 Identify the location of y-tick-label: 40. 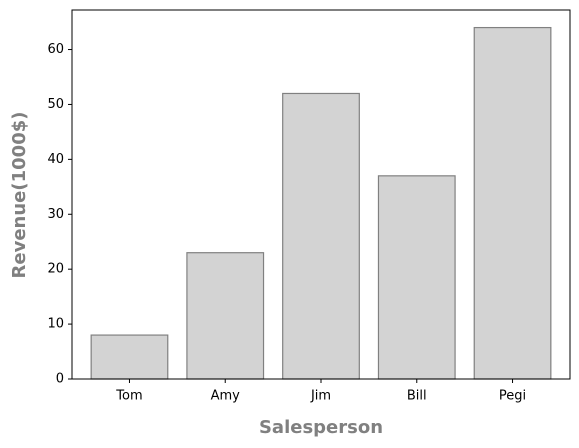
(55, 159).